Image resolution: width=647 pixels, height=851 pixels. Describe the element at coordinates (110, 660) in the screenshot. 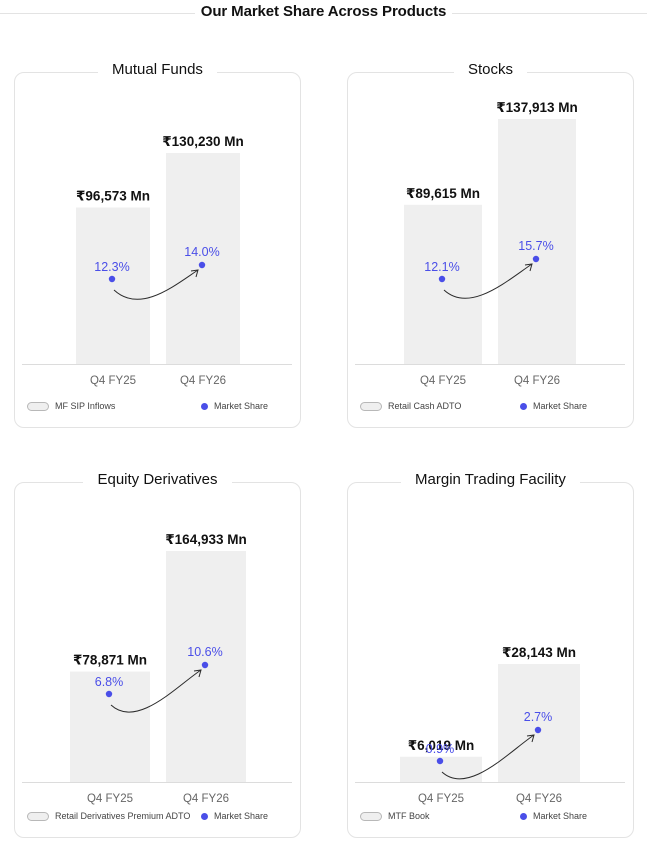

I see `bar-value-label: ₹78,871 Mn` at that location.